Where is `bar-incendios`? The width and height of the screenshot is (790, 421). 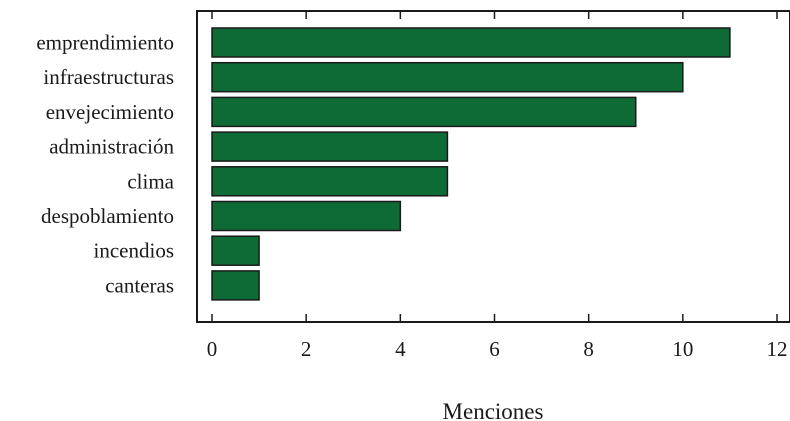 bar-incendios is located at coordinates (235, 250).